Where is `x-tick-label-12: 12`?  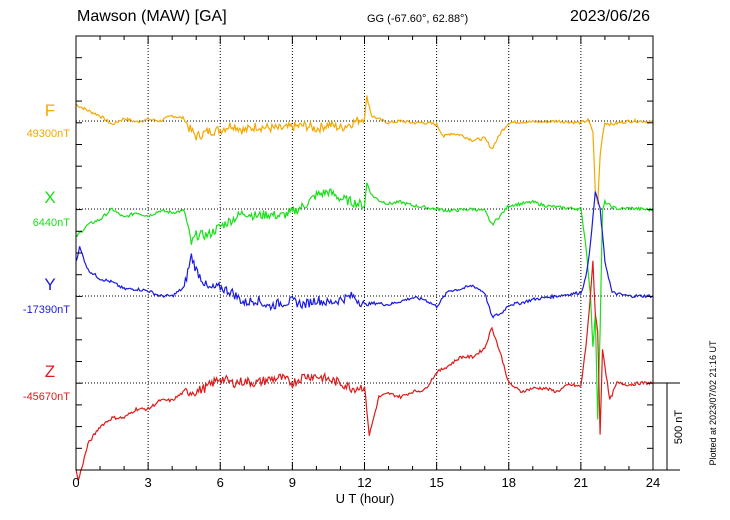
x-tick-label-12: 12 is located at coordinates (364, 482).